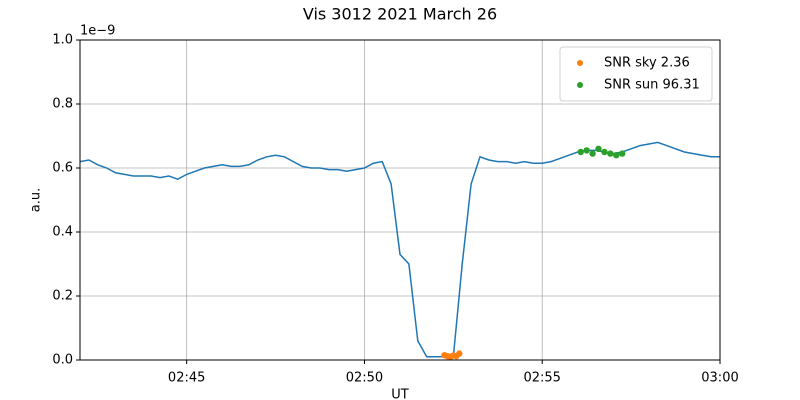  Describe the element at coordinates (400, 14) in the screenshot. I see `chart-title: Vis 3012 2021 March 26` at that location.